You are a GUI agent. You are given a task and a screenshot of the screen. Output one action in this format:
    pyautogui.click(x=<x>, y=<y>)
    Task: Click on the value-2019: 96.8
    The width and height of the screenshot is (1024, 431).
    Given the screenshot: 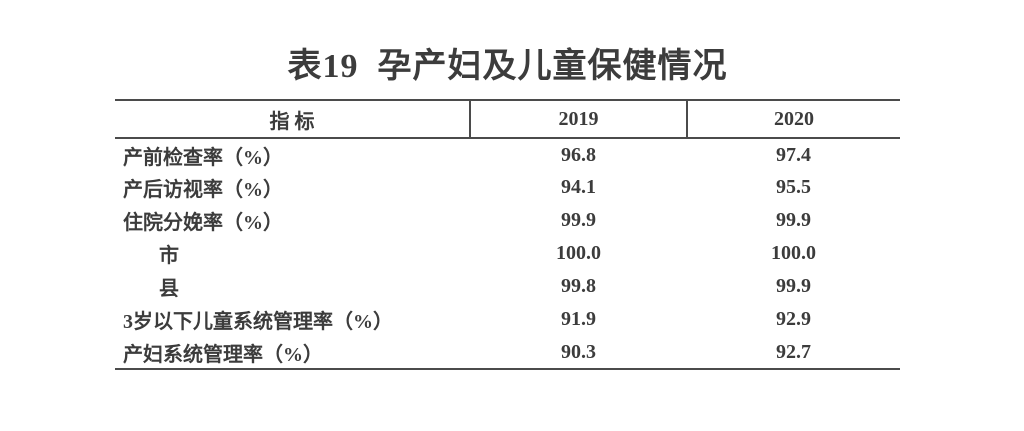 What is the action you would take?
    pyautogui.click(x=578, y=154)
    